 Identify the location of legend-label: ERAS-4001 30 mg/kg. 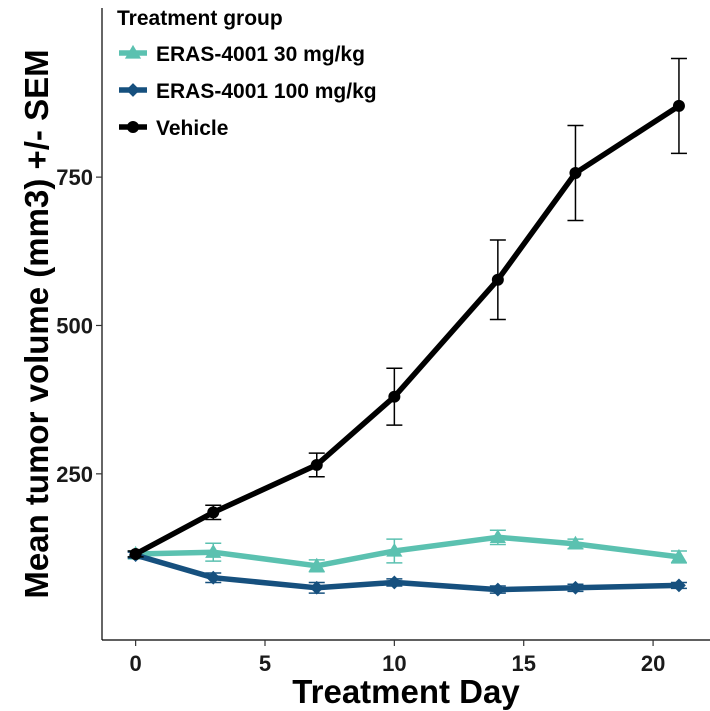
(260, 54).